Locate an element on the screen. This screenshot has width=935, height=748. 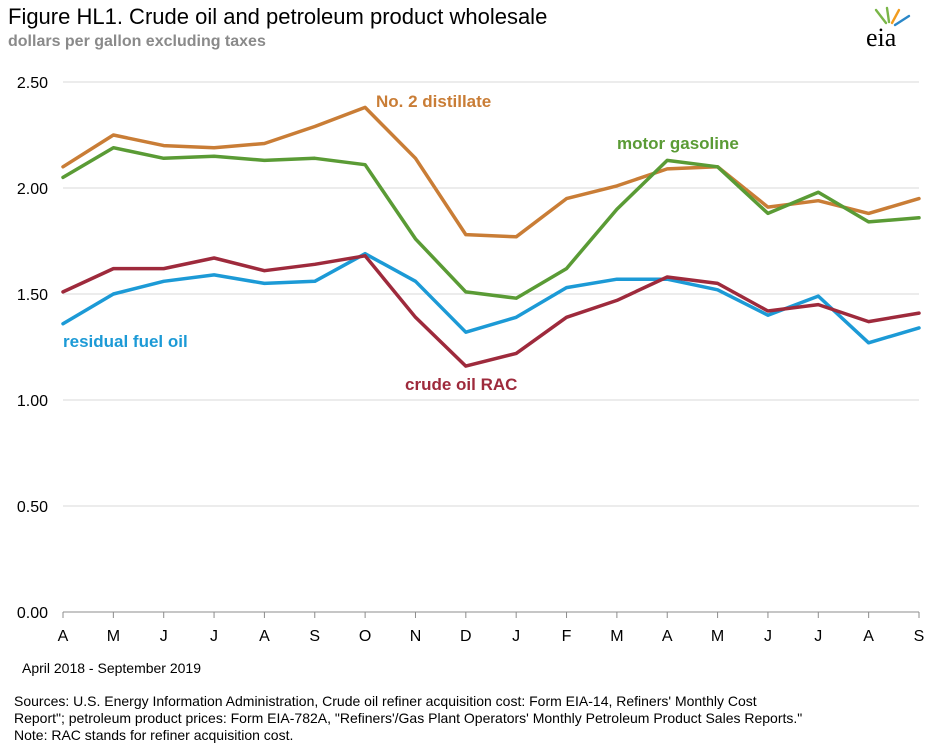
eia-logo: eia is located at coordinates (888, 28).